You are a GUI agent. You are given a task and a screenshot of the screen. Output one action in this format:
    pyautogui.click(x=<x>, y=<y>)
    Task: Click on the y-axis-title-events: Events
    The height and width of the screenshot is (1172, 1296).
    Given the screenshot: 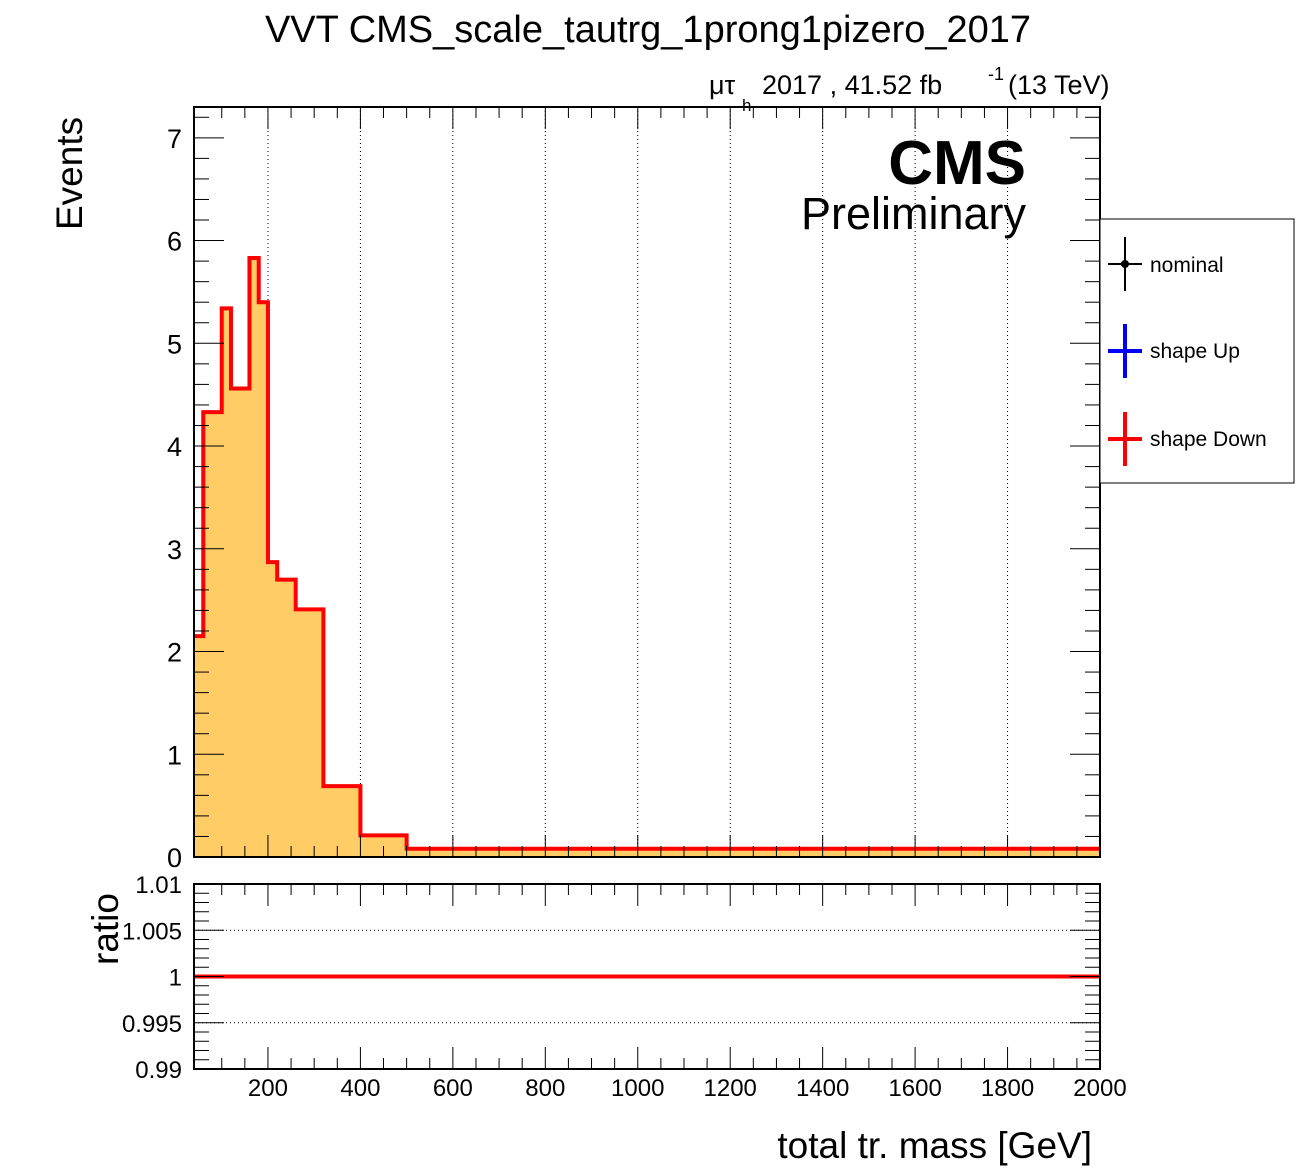 What is the action you would take?
    pyautogui.click(x=69, y=173)
    